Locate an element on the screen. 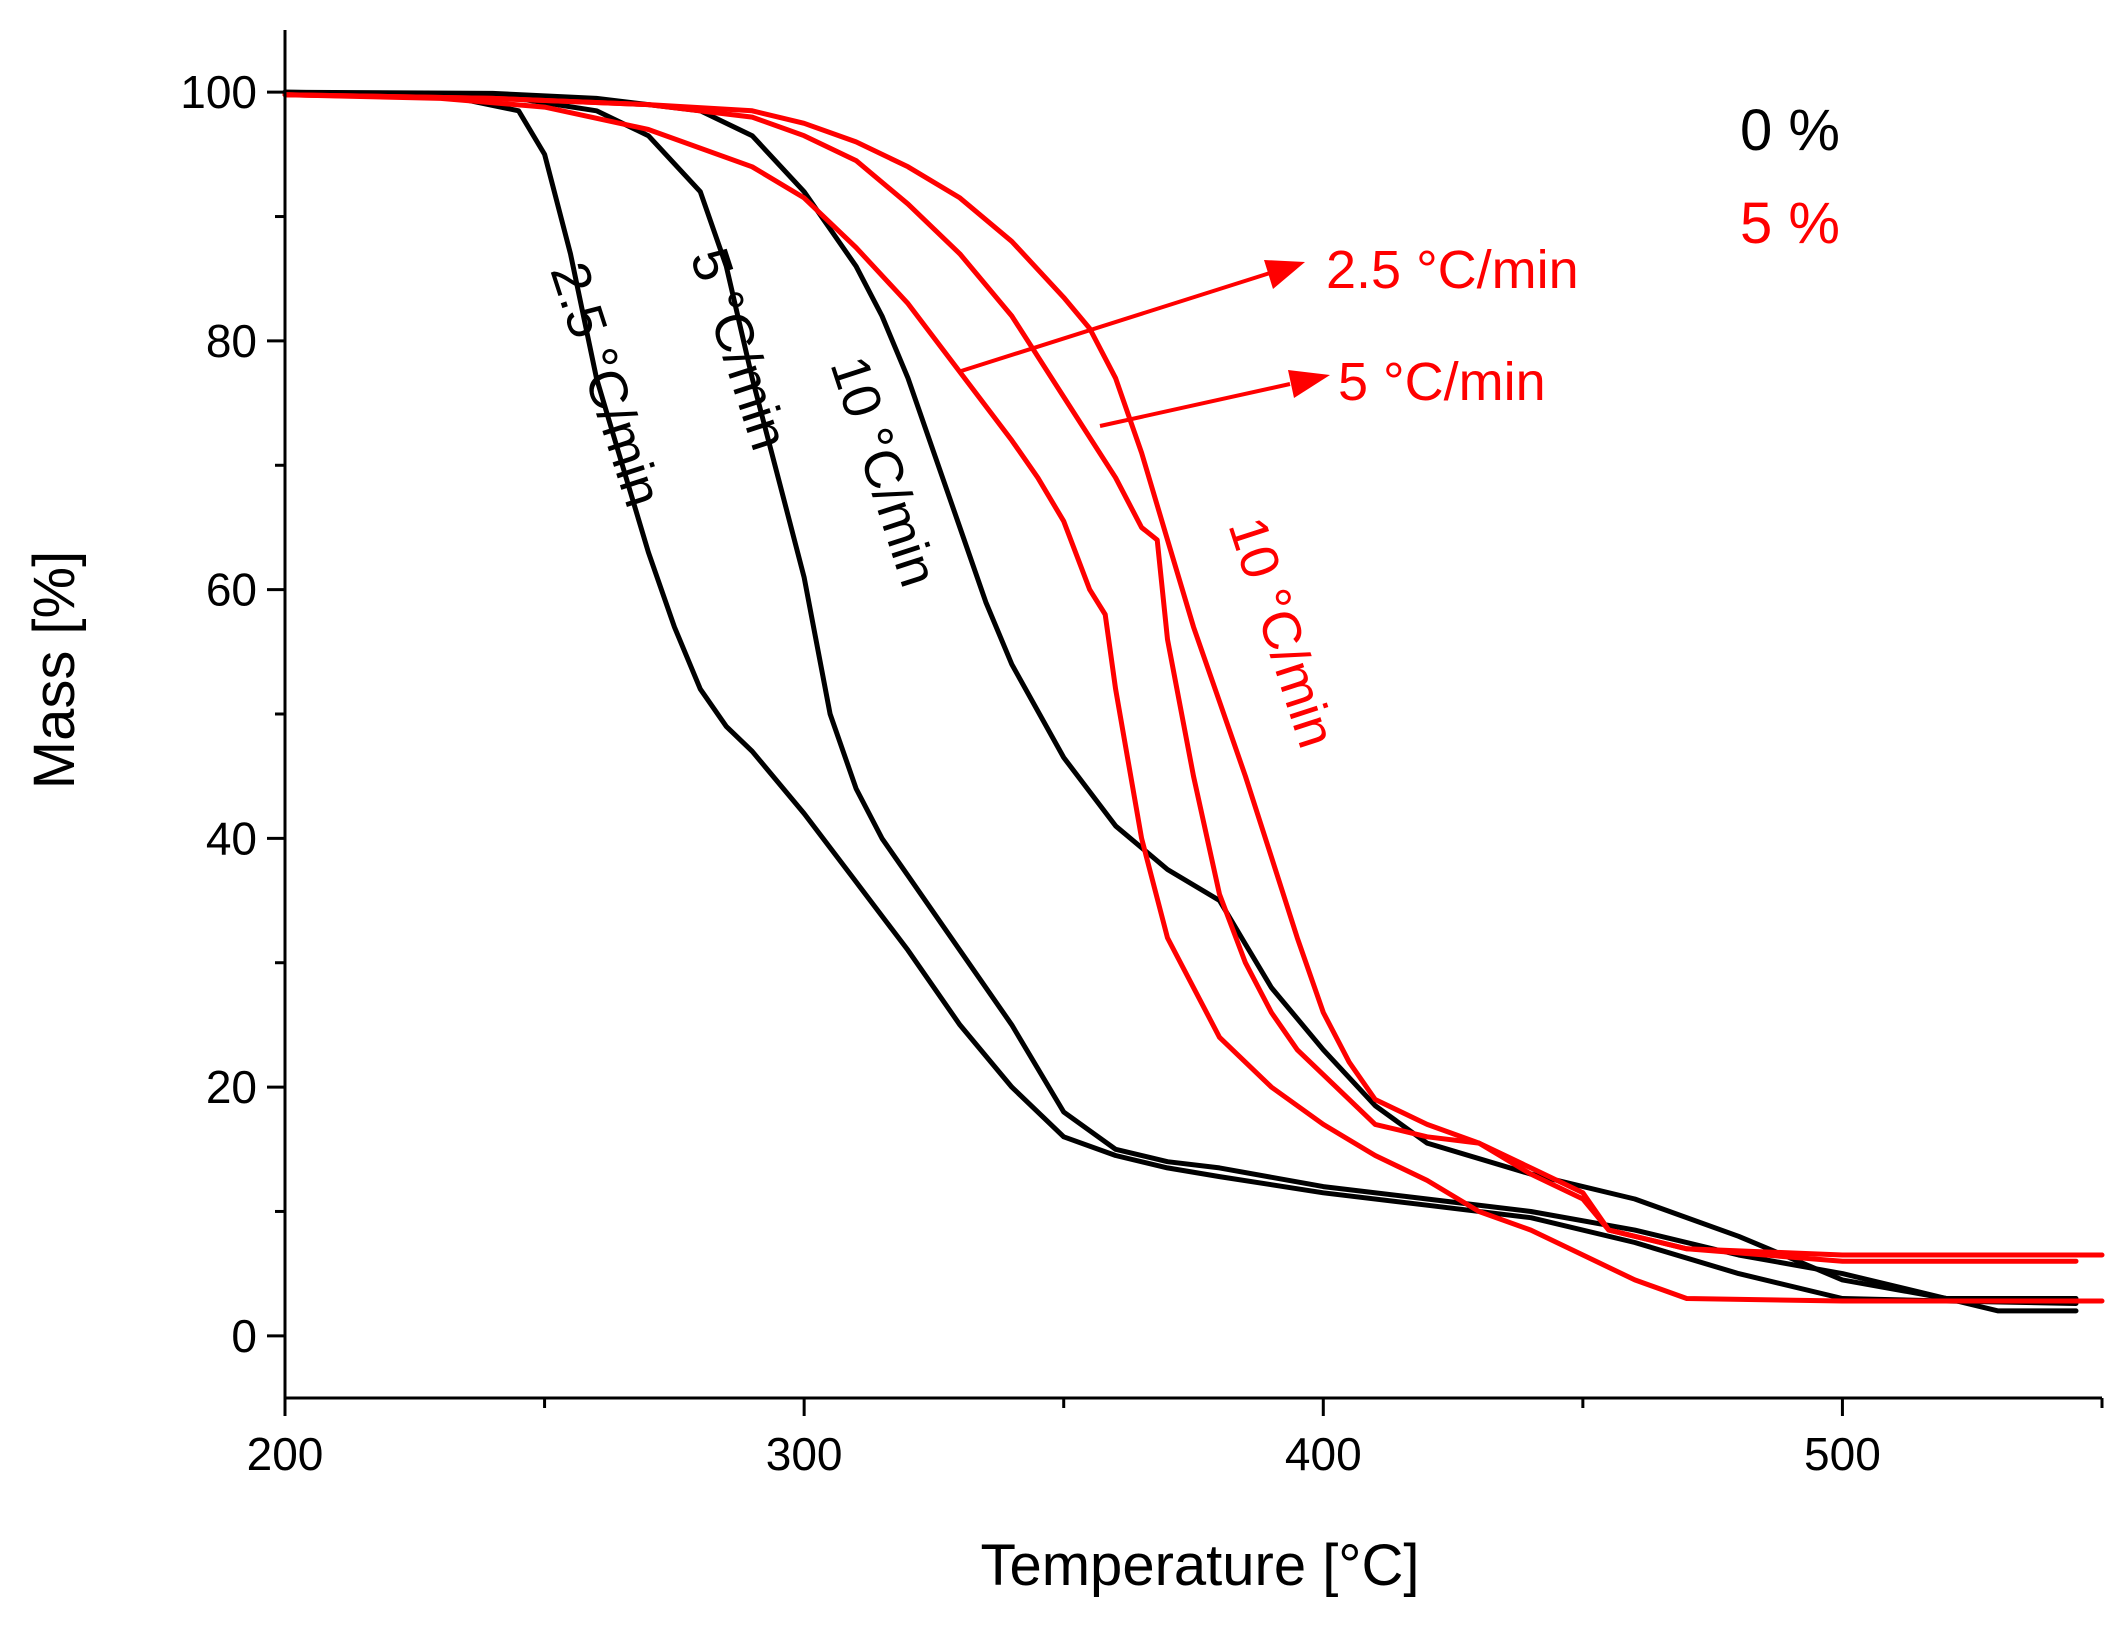 The height and width of the screenshot is (1628, 2114). label-red-5-rate: 5 °C/min is located at coordinates (1442, 382).